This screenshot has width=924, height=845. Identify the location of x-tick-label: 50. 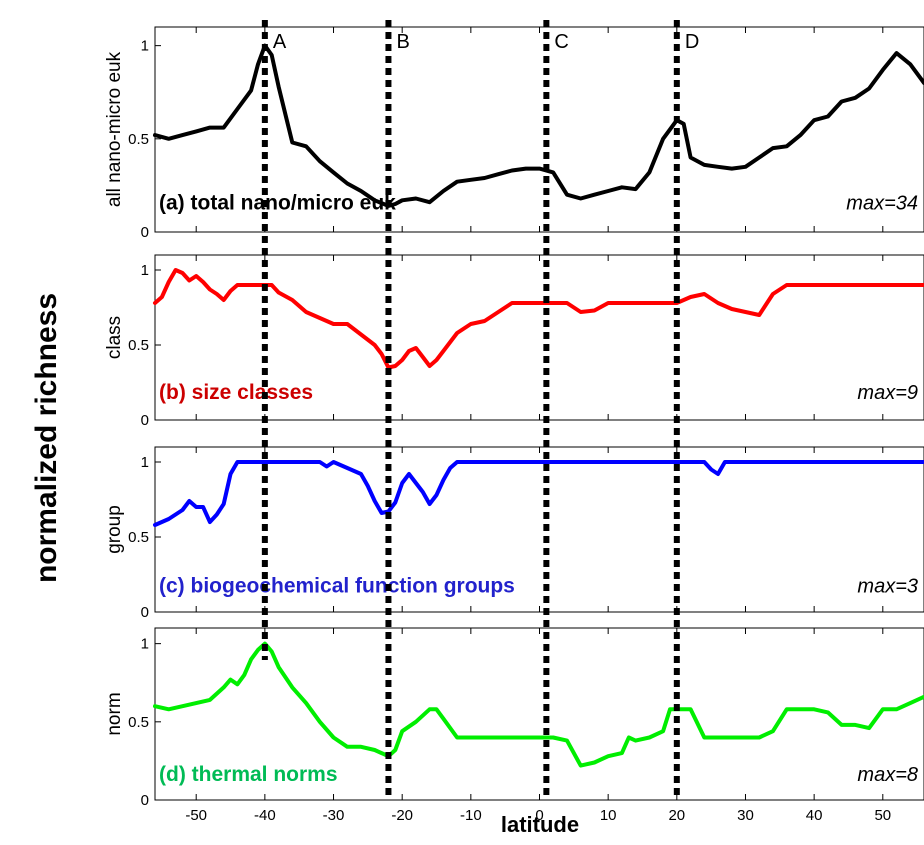
(882, 815).